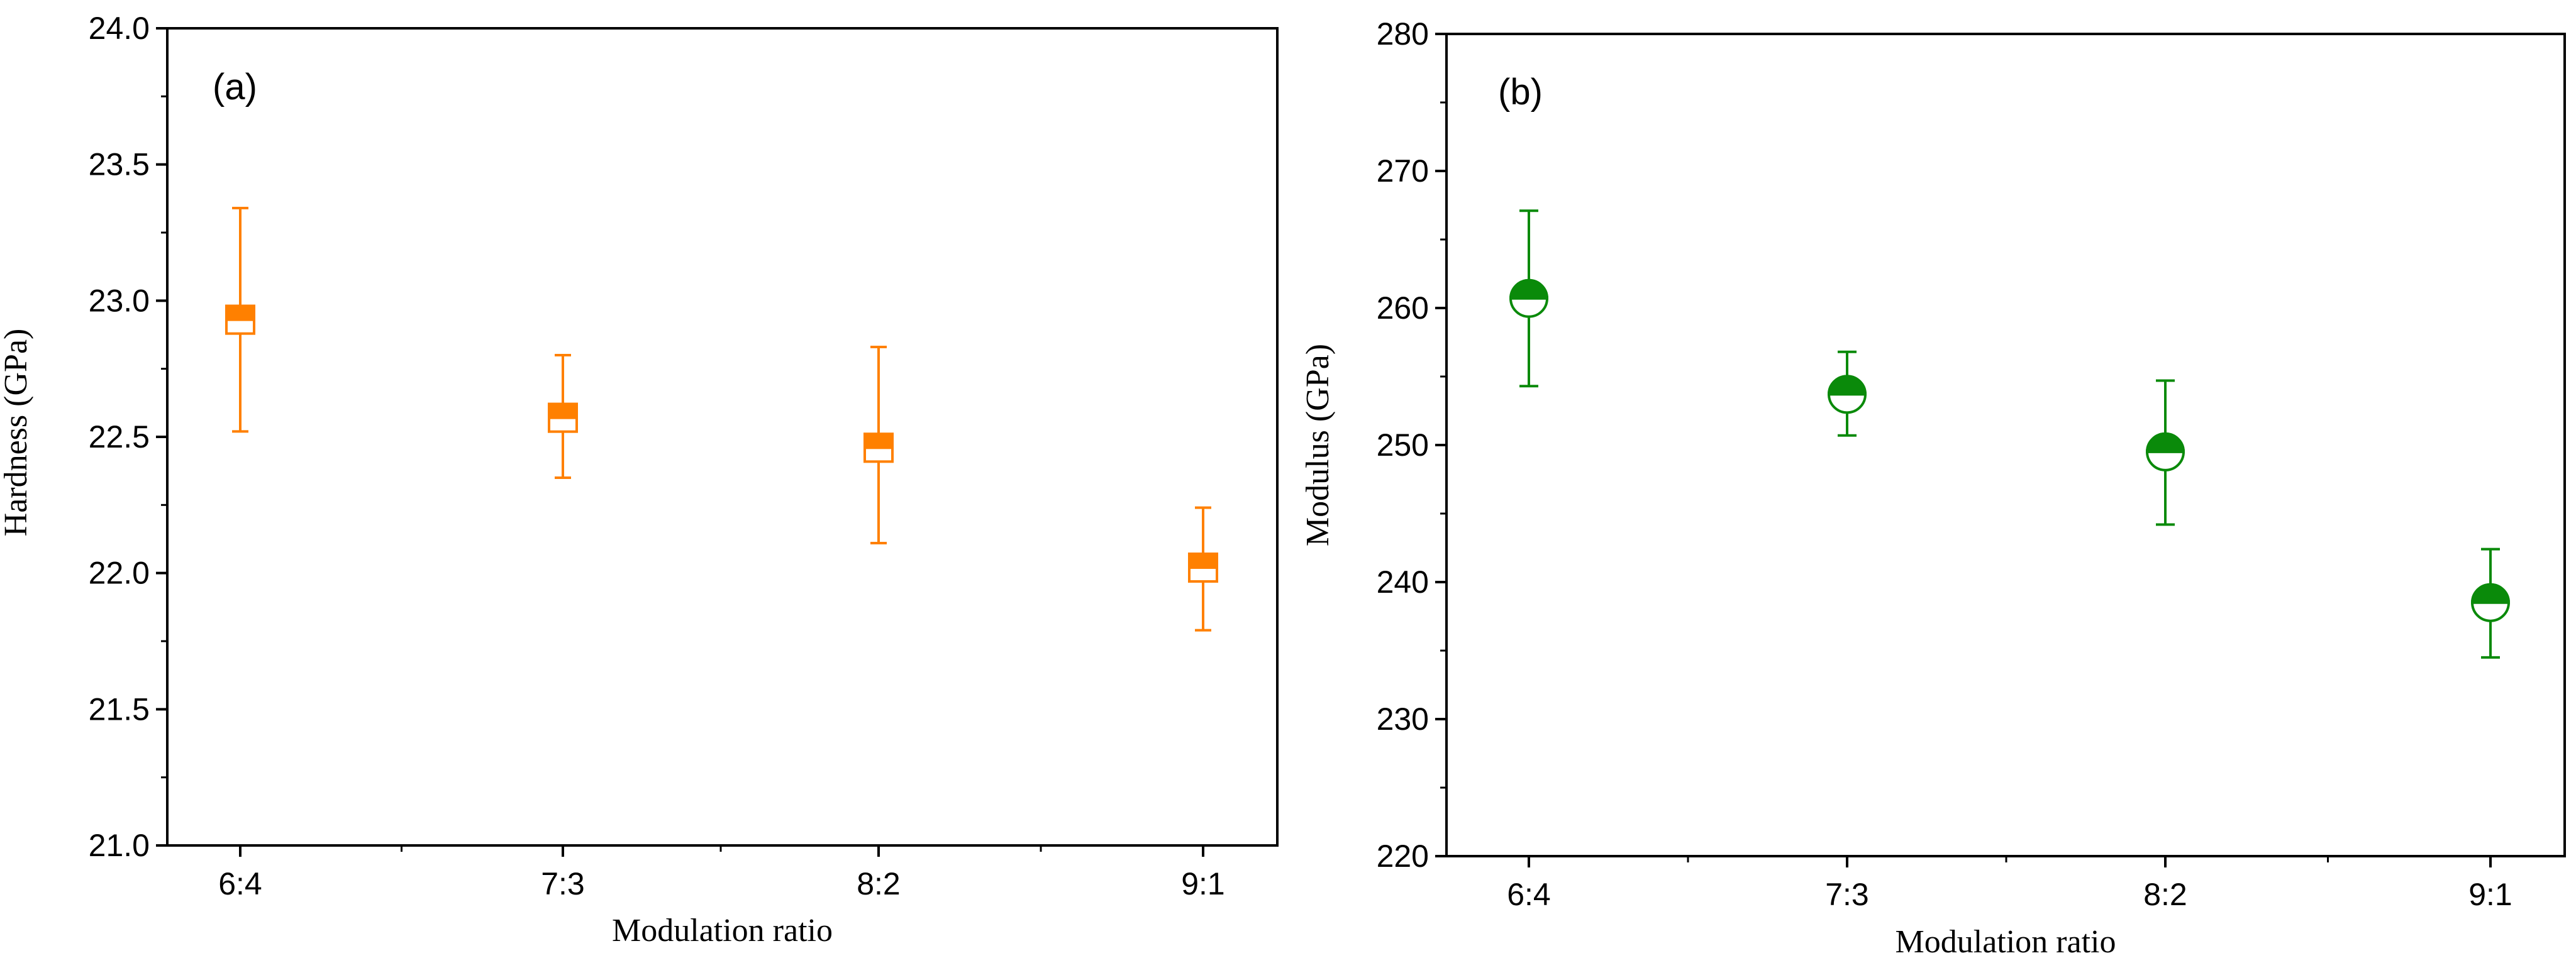  What do you see at coordinates (1403, 171) in the screenshot?
I see `y-tick-label: 270` at bounding box center [1403, 171].